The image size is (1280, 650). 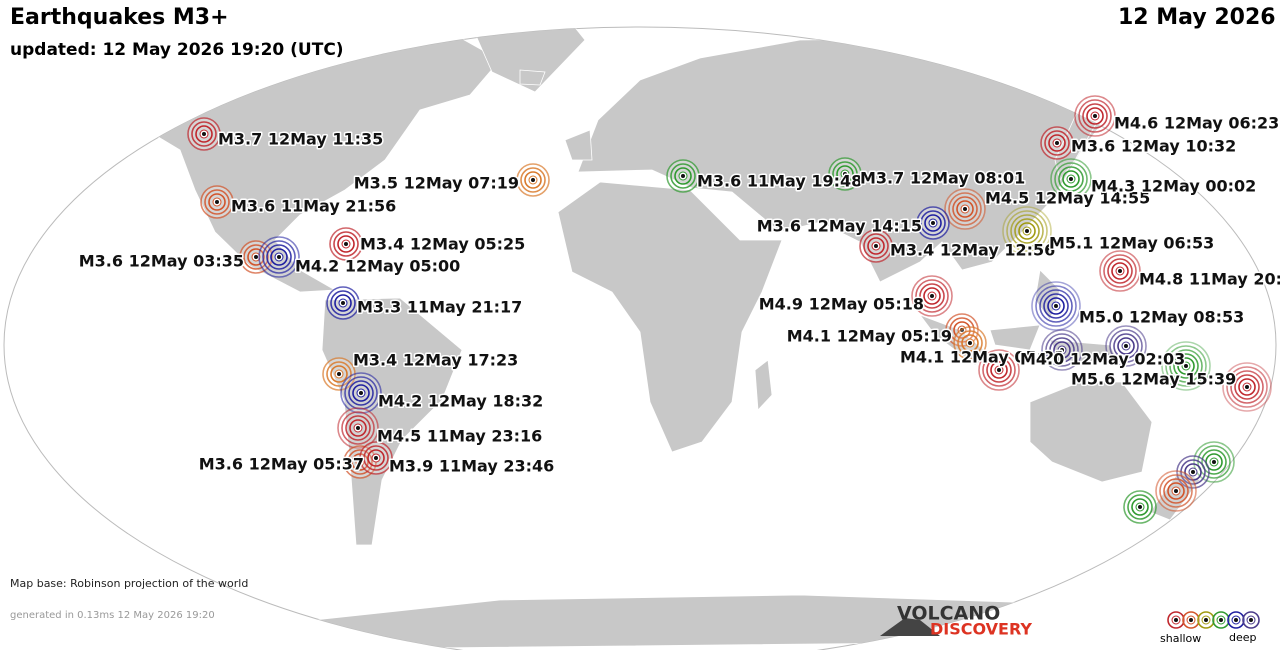 I want to click on quake-label: M5.0 12May 08:53, so click(x=1161, y=317).